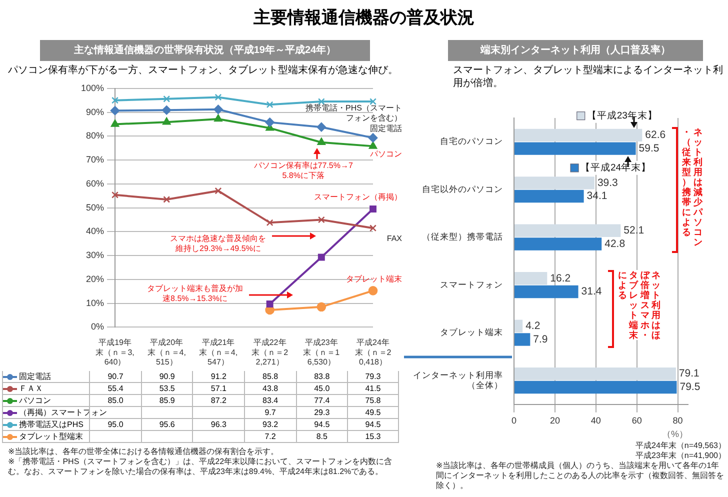  Describe the element at coordinates (95, 303) in the screenshot. I see `y-tick-label: 10%` at that location.